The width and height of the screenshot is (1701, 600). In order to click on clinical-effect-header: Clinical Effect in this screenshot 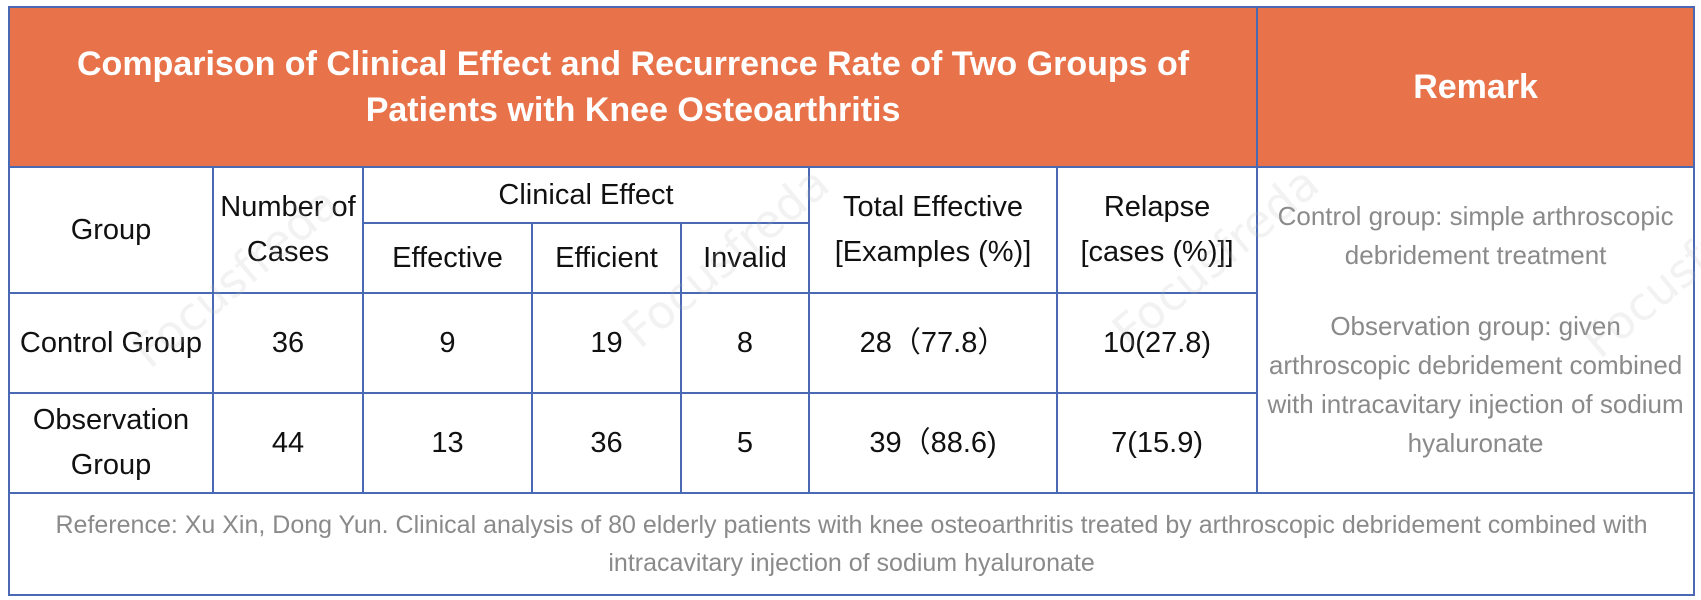, I will do `click(586, 195)`.